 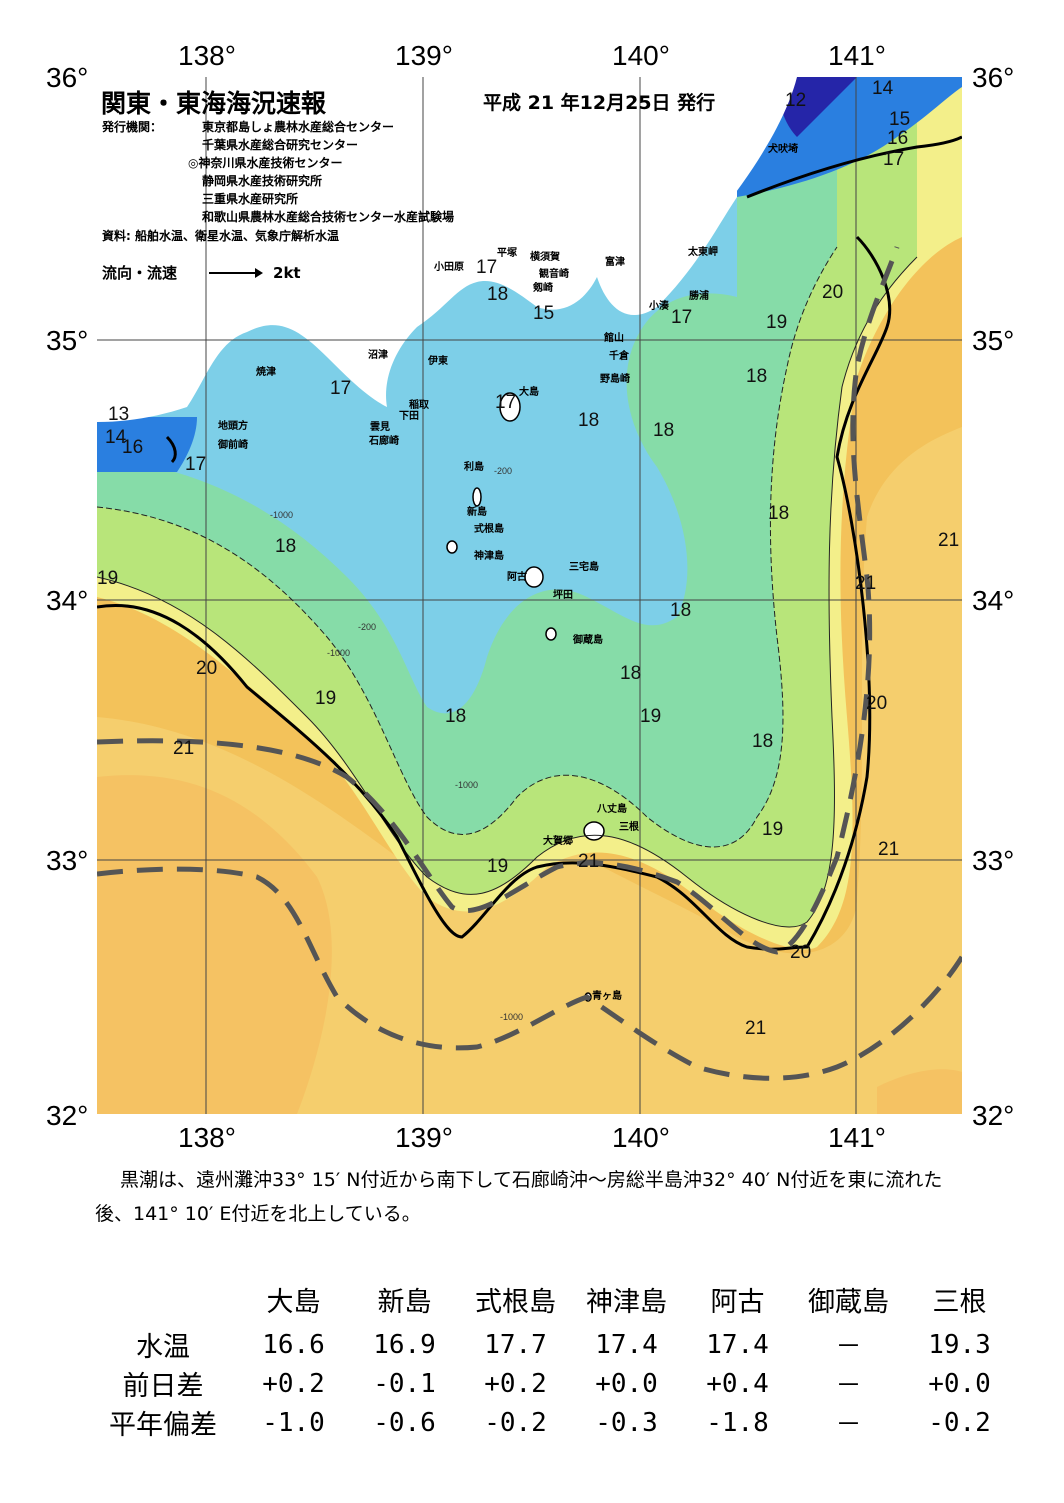 What do you see at coordinates (529, 392) in the screenshot?
I see `place-label: 大島` at bounding box center [529, 392].